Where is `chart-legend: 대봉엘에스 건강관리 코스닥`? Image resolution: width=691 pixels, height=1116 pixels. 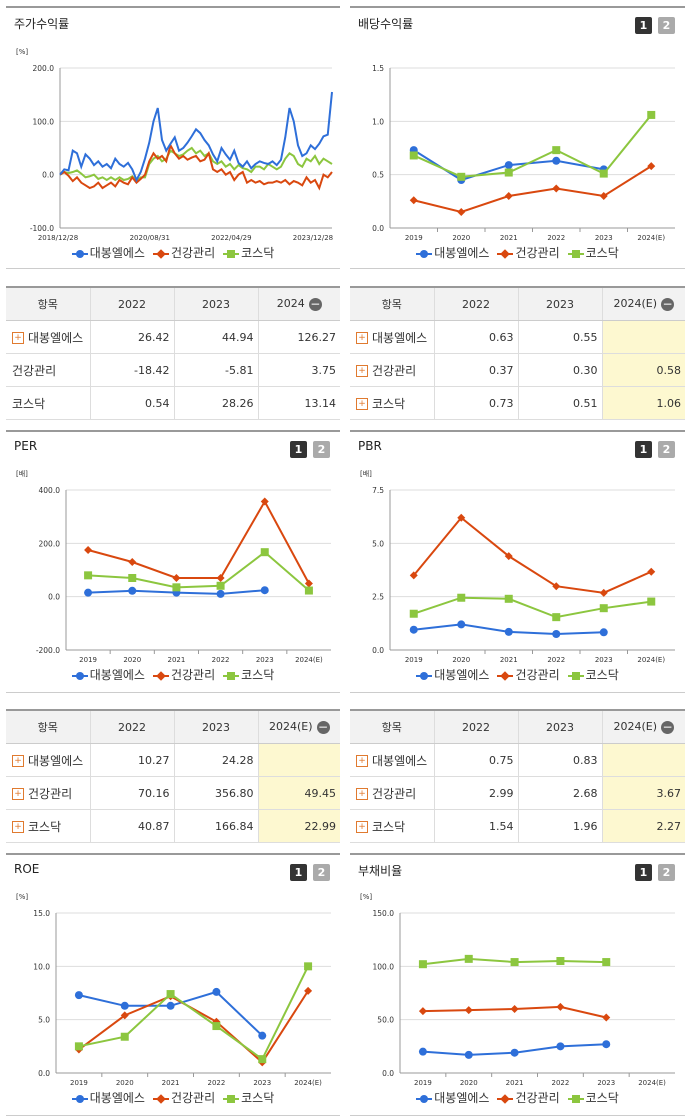
chart-legend: 대봉엘에스 건강관리 코스닥 is located at coordinates (173, 674).